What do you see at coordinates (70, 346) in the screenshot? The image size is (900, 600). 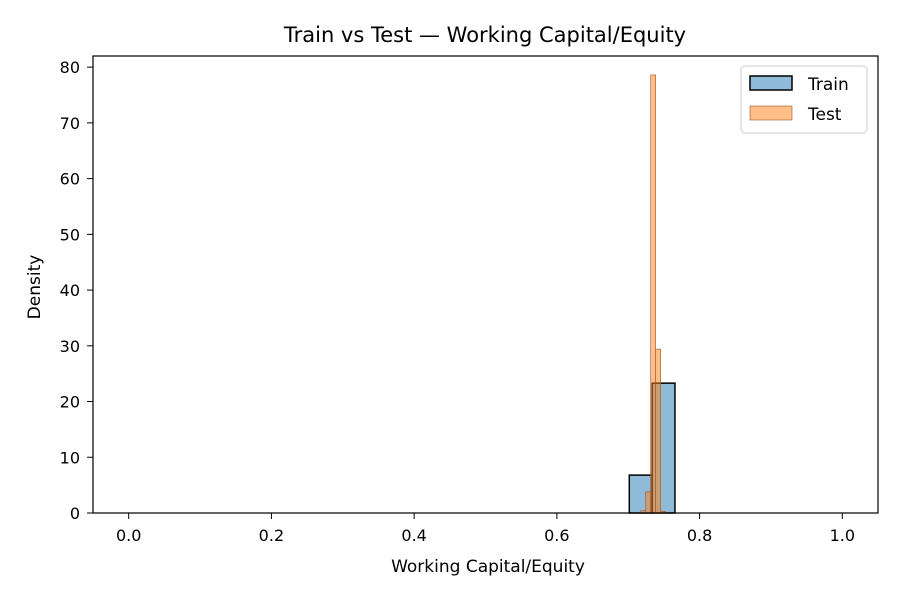 I see `y-tick-label: 30` at bounding box center [70, 346].